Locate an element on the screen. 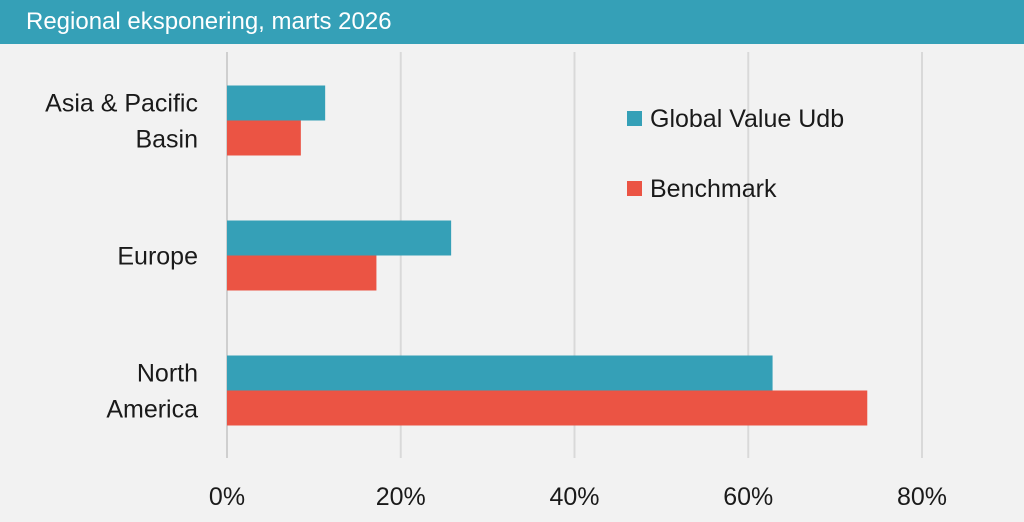  legend-label-benchmark: Benchmark is located at coordinates (713, 189).